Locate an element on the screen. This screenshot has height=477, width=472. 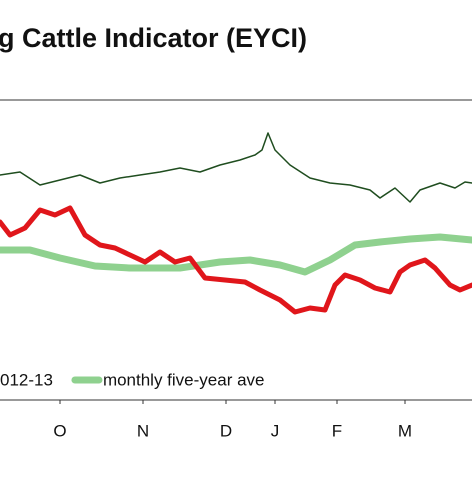
x-tick-label: D is located at coordinates (226, 430).